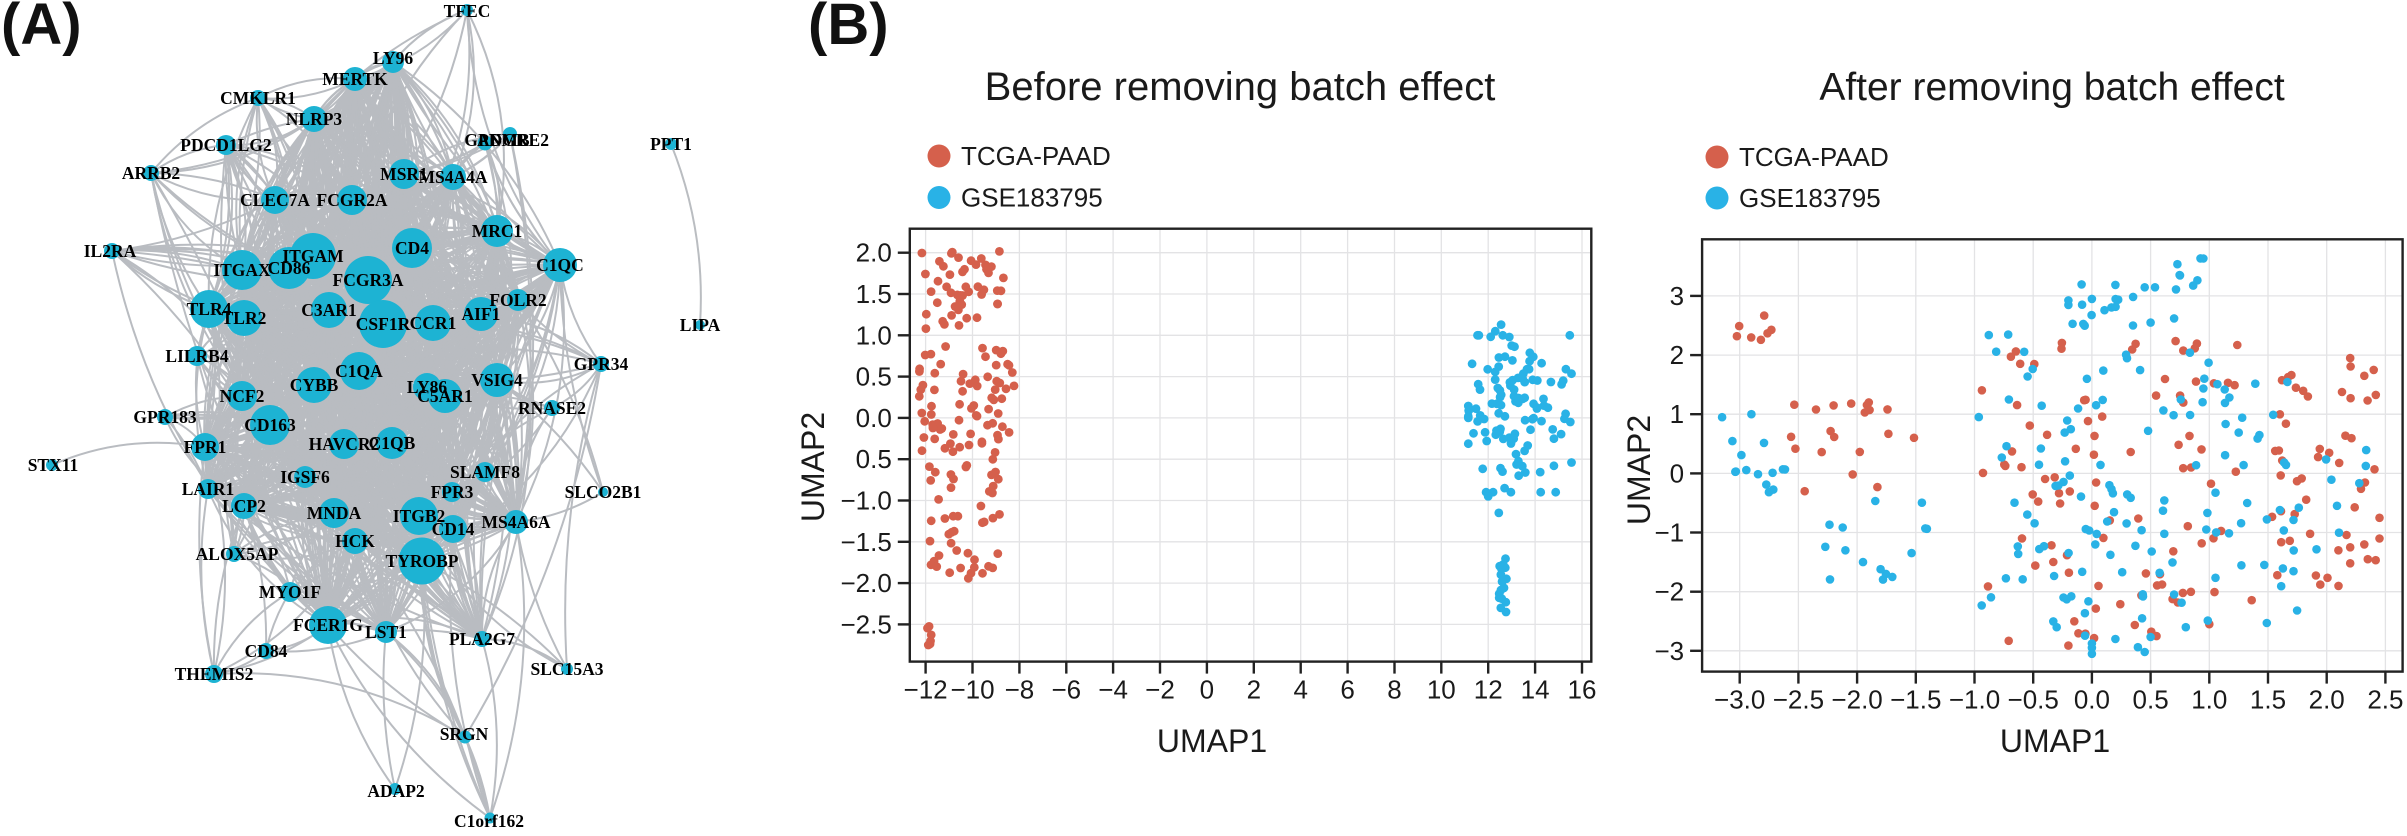 The height and width of the screenshot is (836, 2407). I want to click on svg-text: CD86, so click(289, 268).